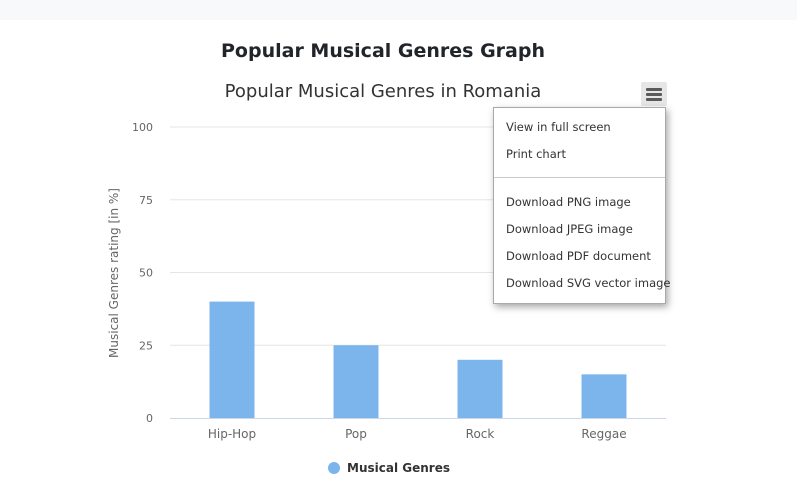  What do you see at coordinates (146, 200) in the screenshot?
I see `y-tick-label: 75` at bounding box center [146, 200].